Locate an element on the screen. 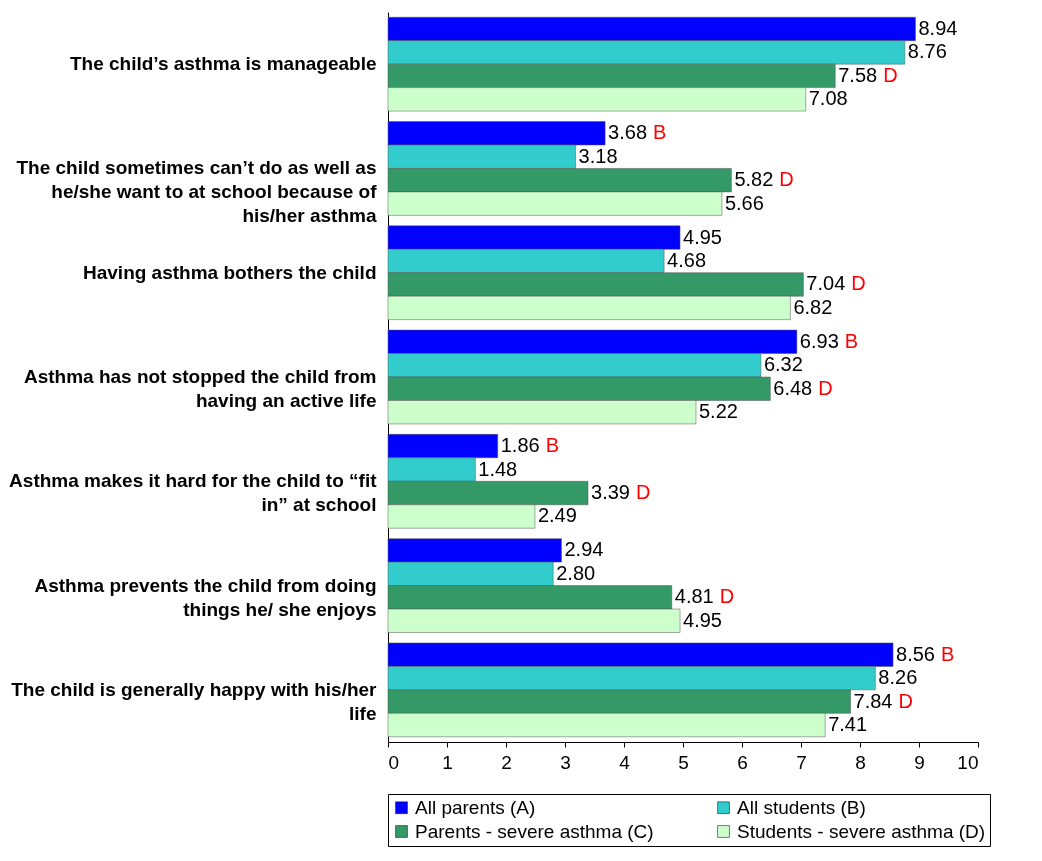 This screenshot has width=1042, height=861. data-label: 3.18 is located at coordinates (598, 155).